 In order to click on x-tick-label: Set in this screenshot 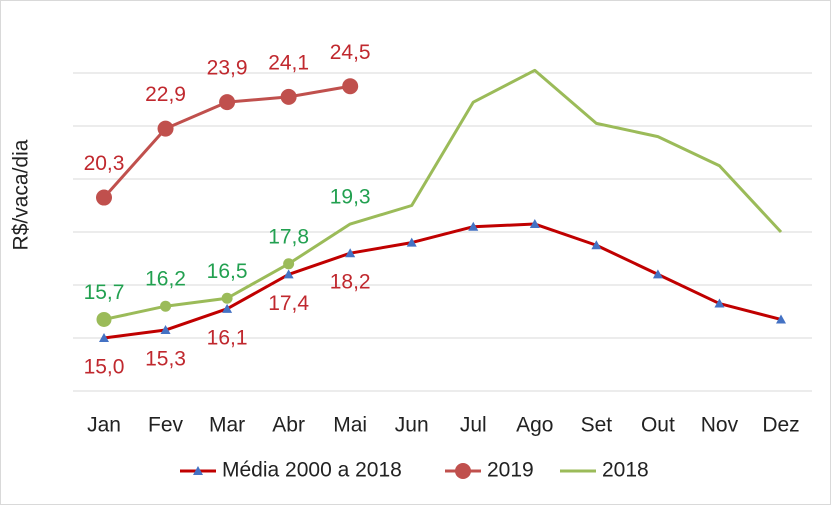, I will do `click(597, 425)`.